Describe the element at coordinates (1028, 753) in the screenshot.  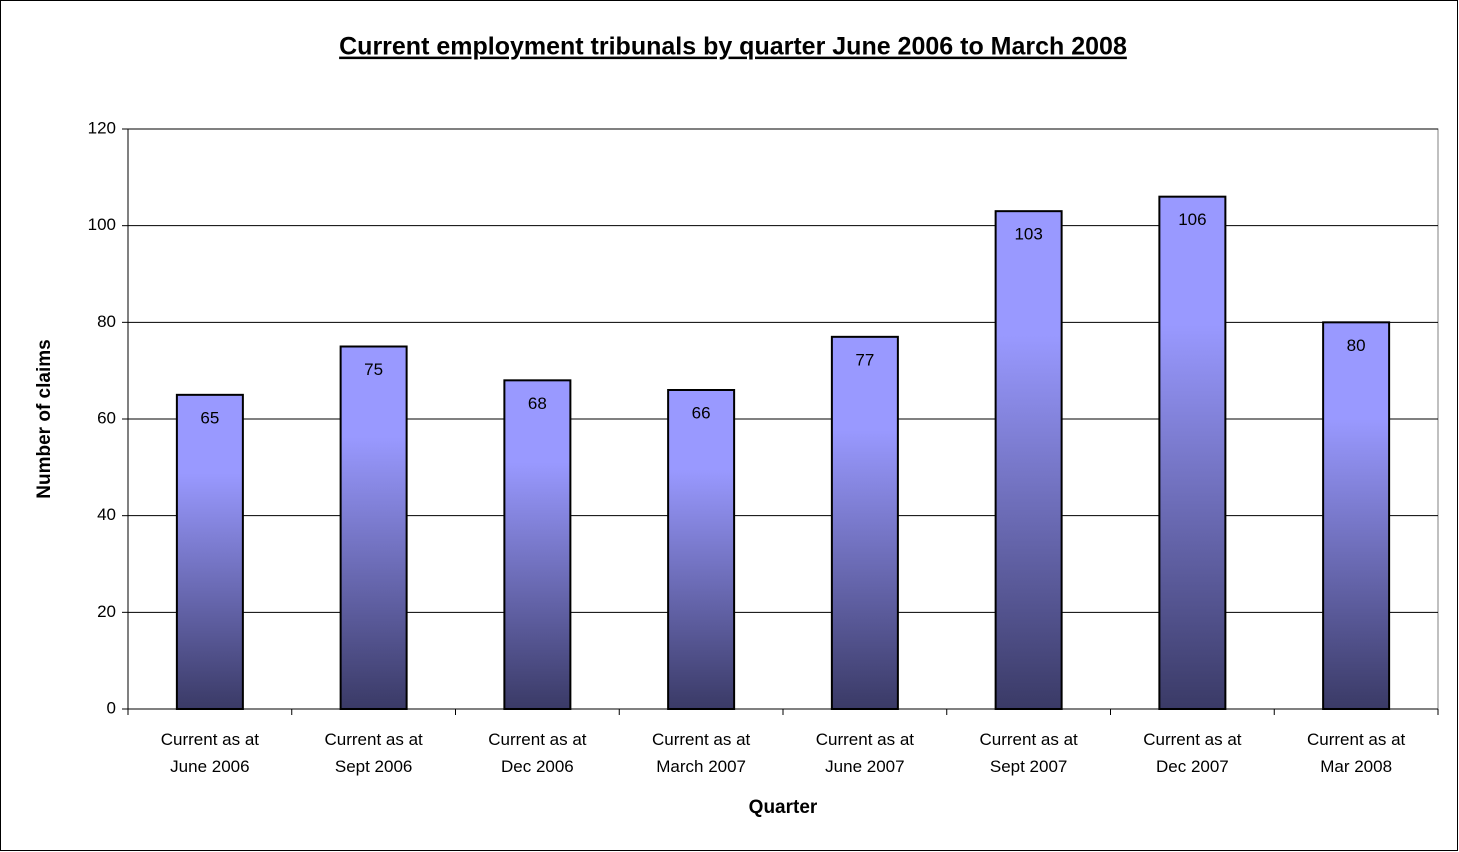
I see `x-tick-label: Current as at Sept 2007` at that location.